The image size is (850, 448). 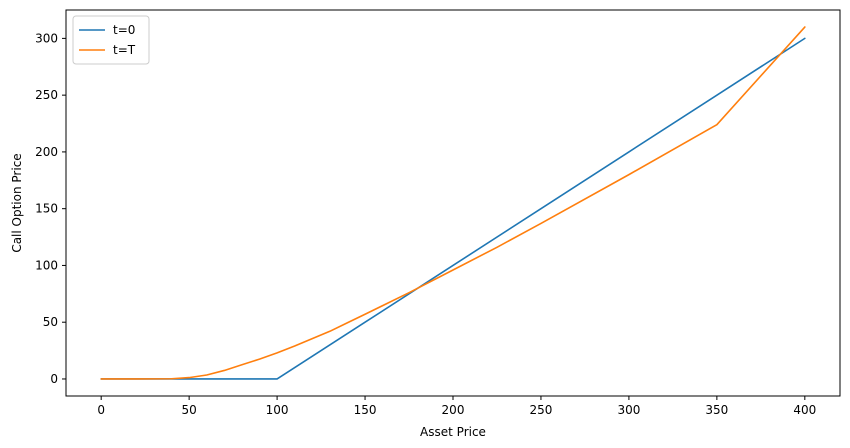 What do you see at coordinates (277, 410) in the screenshot?
I see `x-tick-label: 100` at bounding box center [277, 410].